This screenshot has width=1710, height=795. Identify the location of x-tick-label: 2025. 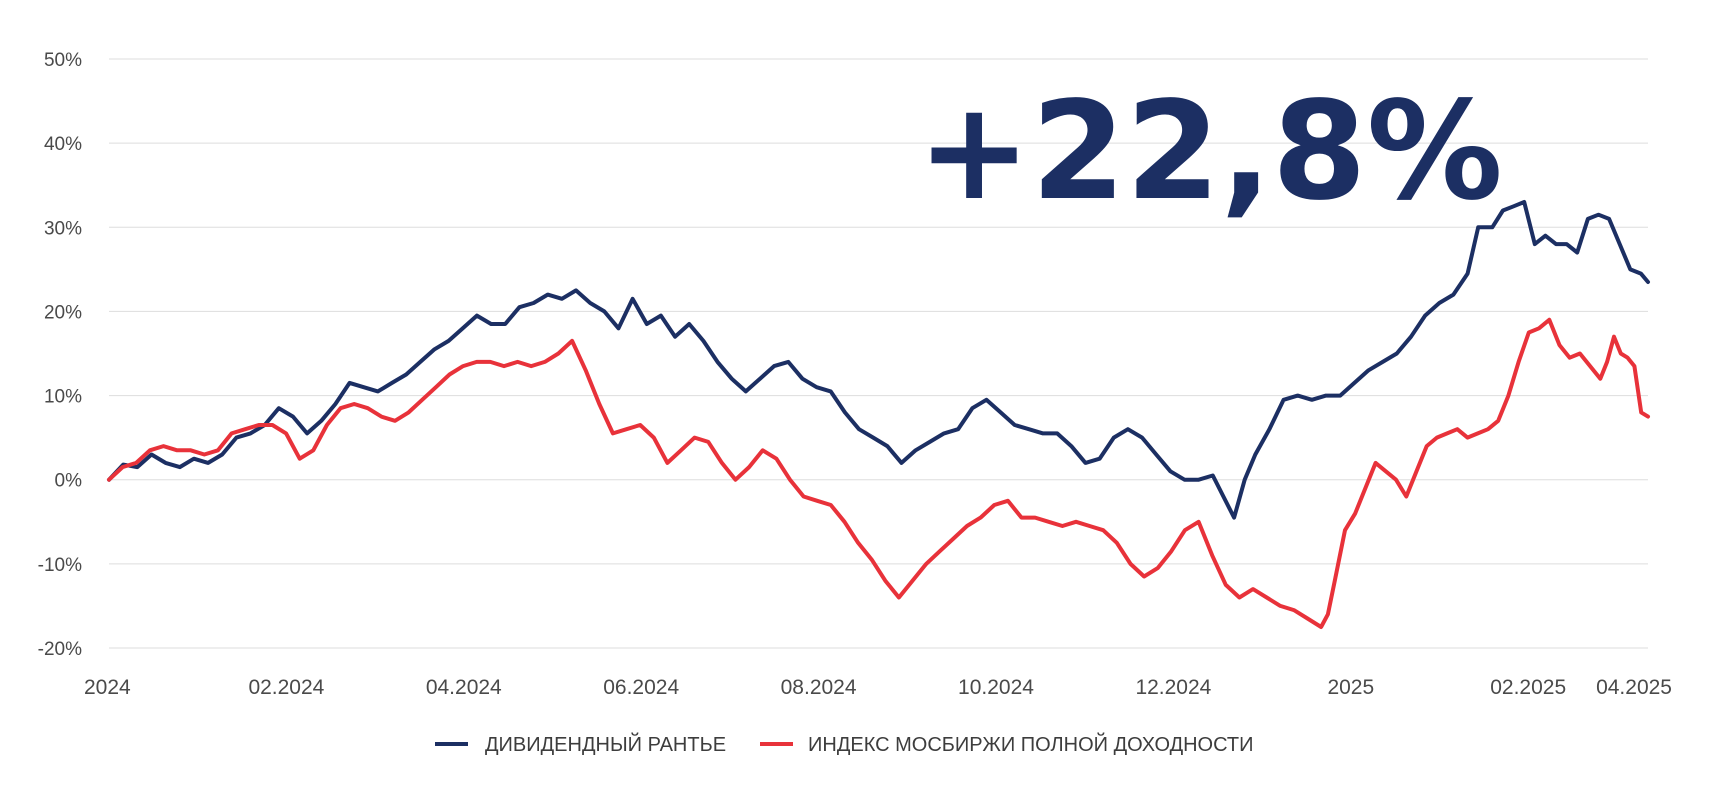
(1350, 687).